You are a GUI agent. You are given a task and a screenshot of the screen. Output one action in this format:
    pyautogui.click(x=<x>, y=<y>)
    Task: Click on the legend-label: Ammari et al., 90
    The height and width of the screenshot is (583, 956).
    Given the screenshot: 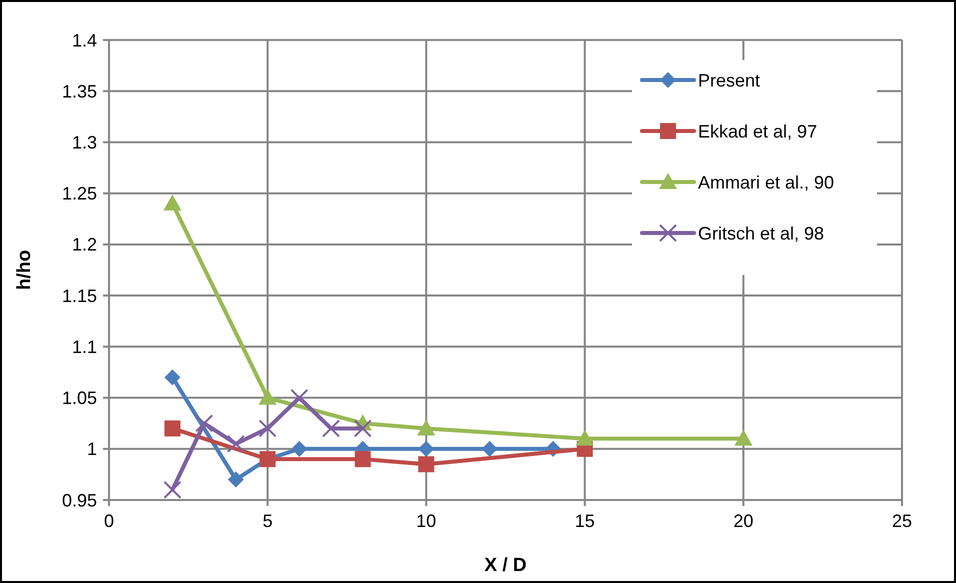 What is the action you would take?
    pyautogui.click(x=766, y=182)
    